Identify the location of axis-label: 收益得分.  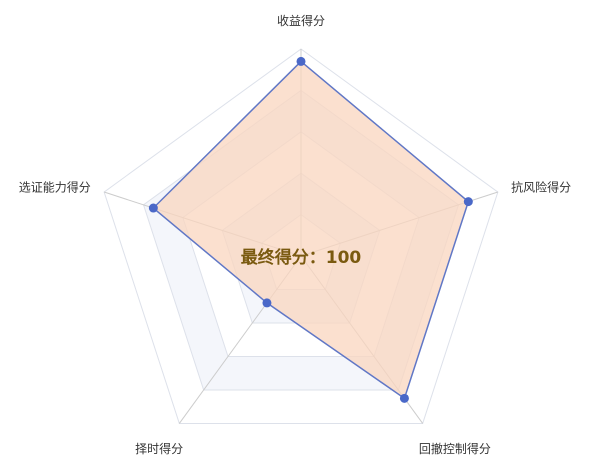
(301, 20).